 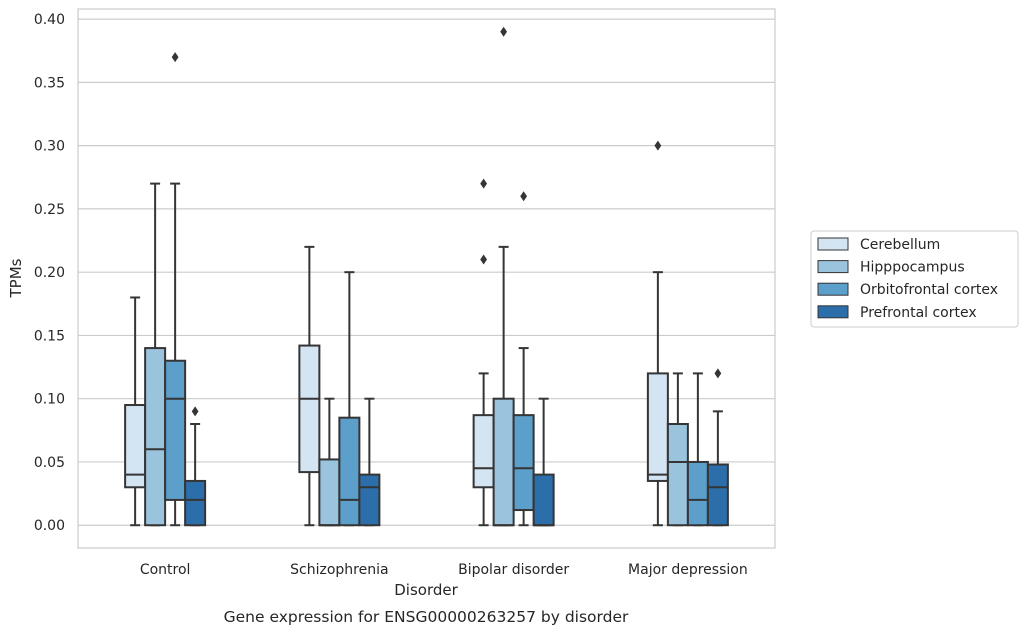 I want to click on y-axis-title: TPMs, so click(x=16, y=278).